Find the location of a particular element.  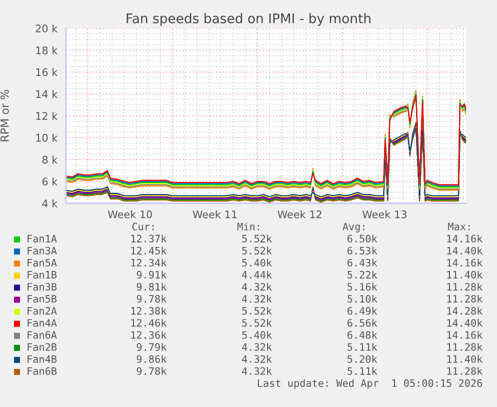

text: 5.16k is located at coordinates (363, 286).